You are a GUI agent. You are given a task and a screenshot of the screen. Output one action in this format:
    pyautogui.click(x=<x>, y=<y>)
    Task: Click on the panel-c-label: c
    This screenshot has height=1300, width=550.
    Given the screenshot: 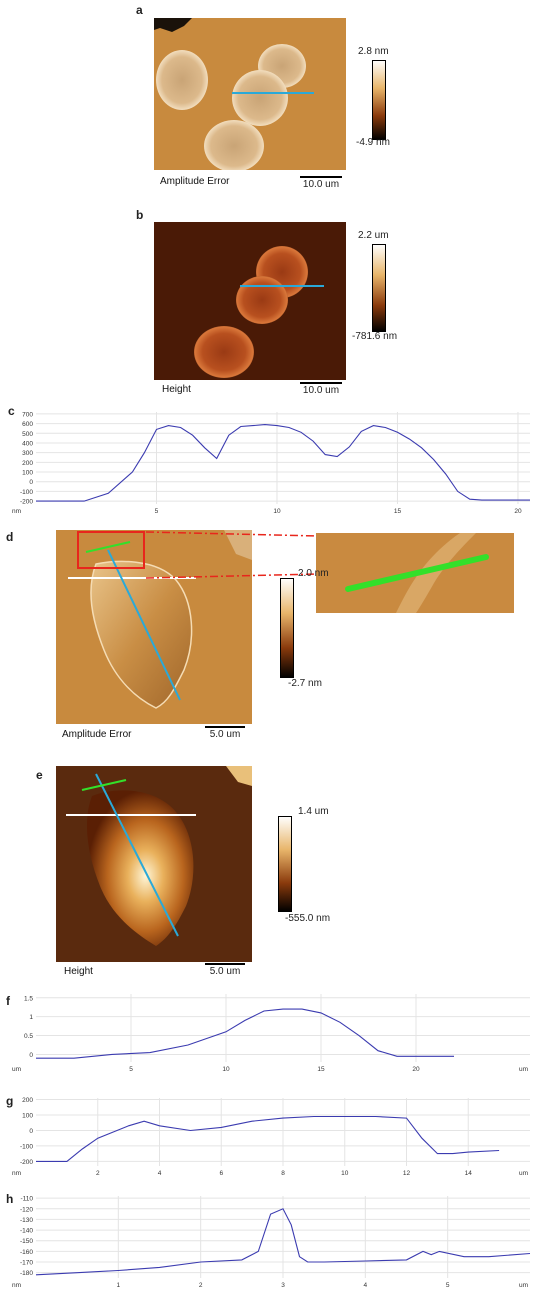 What is the action you would take?
    pyautogui.click(x=11, y=411)
    